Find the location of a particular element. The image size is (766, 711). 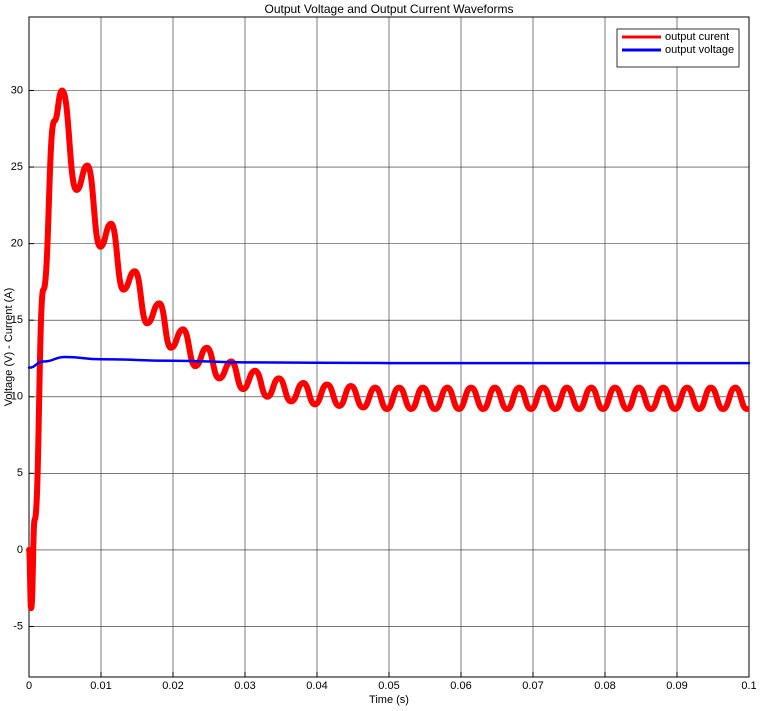

x-tick-label: 0 is located at coordinates (29, 686).